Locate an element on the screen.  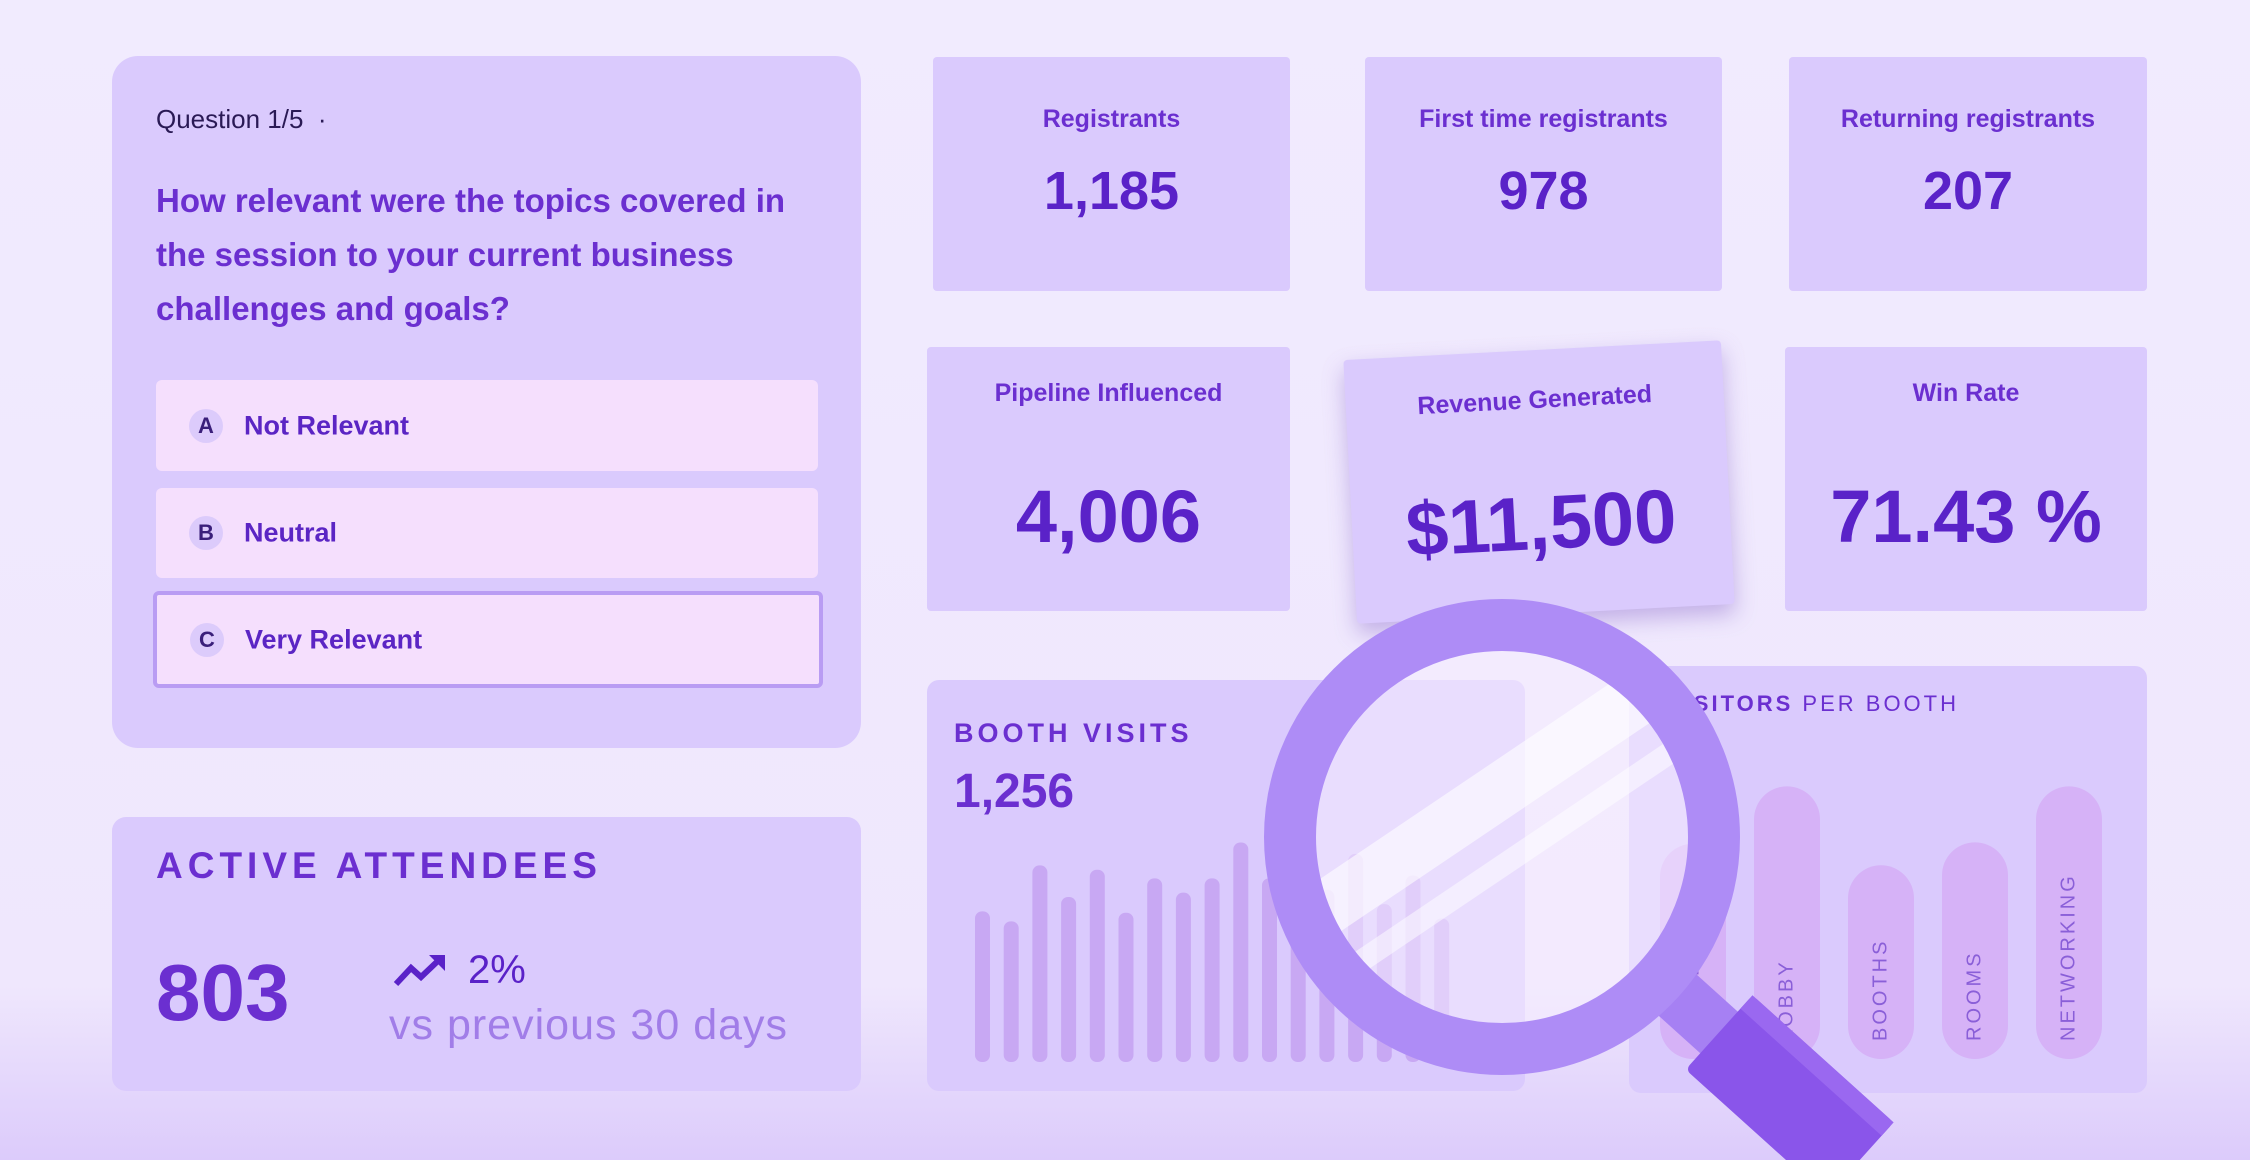
option: A Not Relevant is located at coordinates (487, 425).